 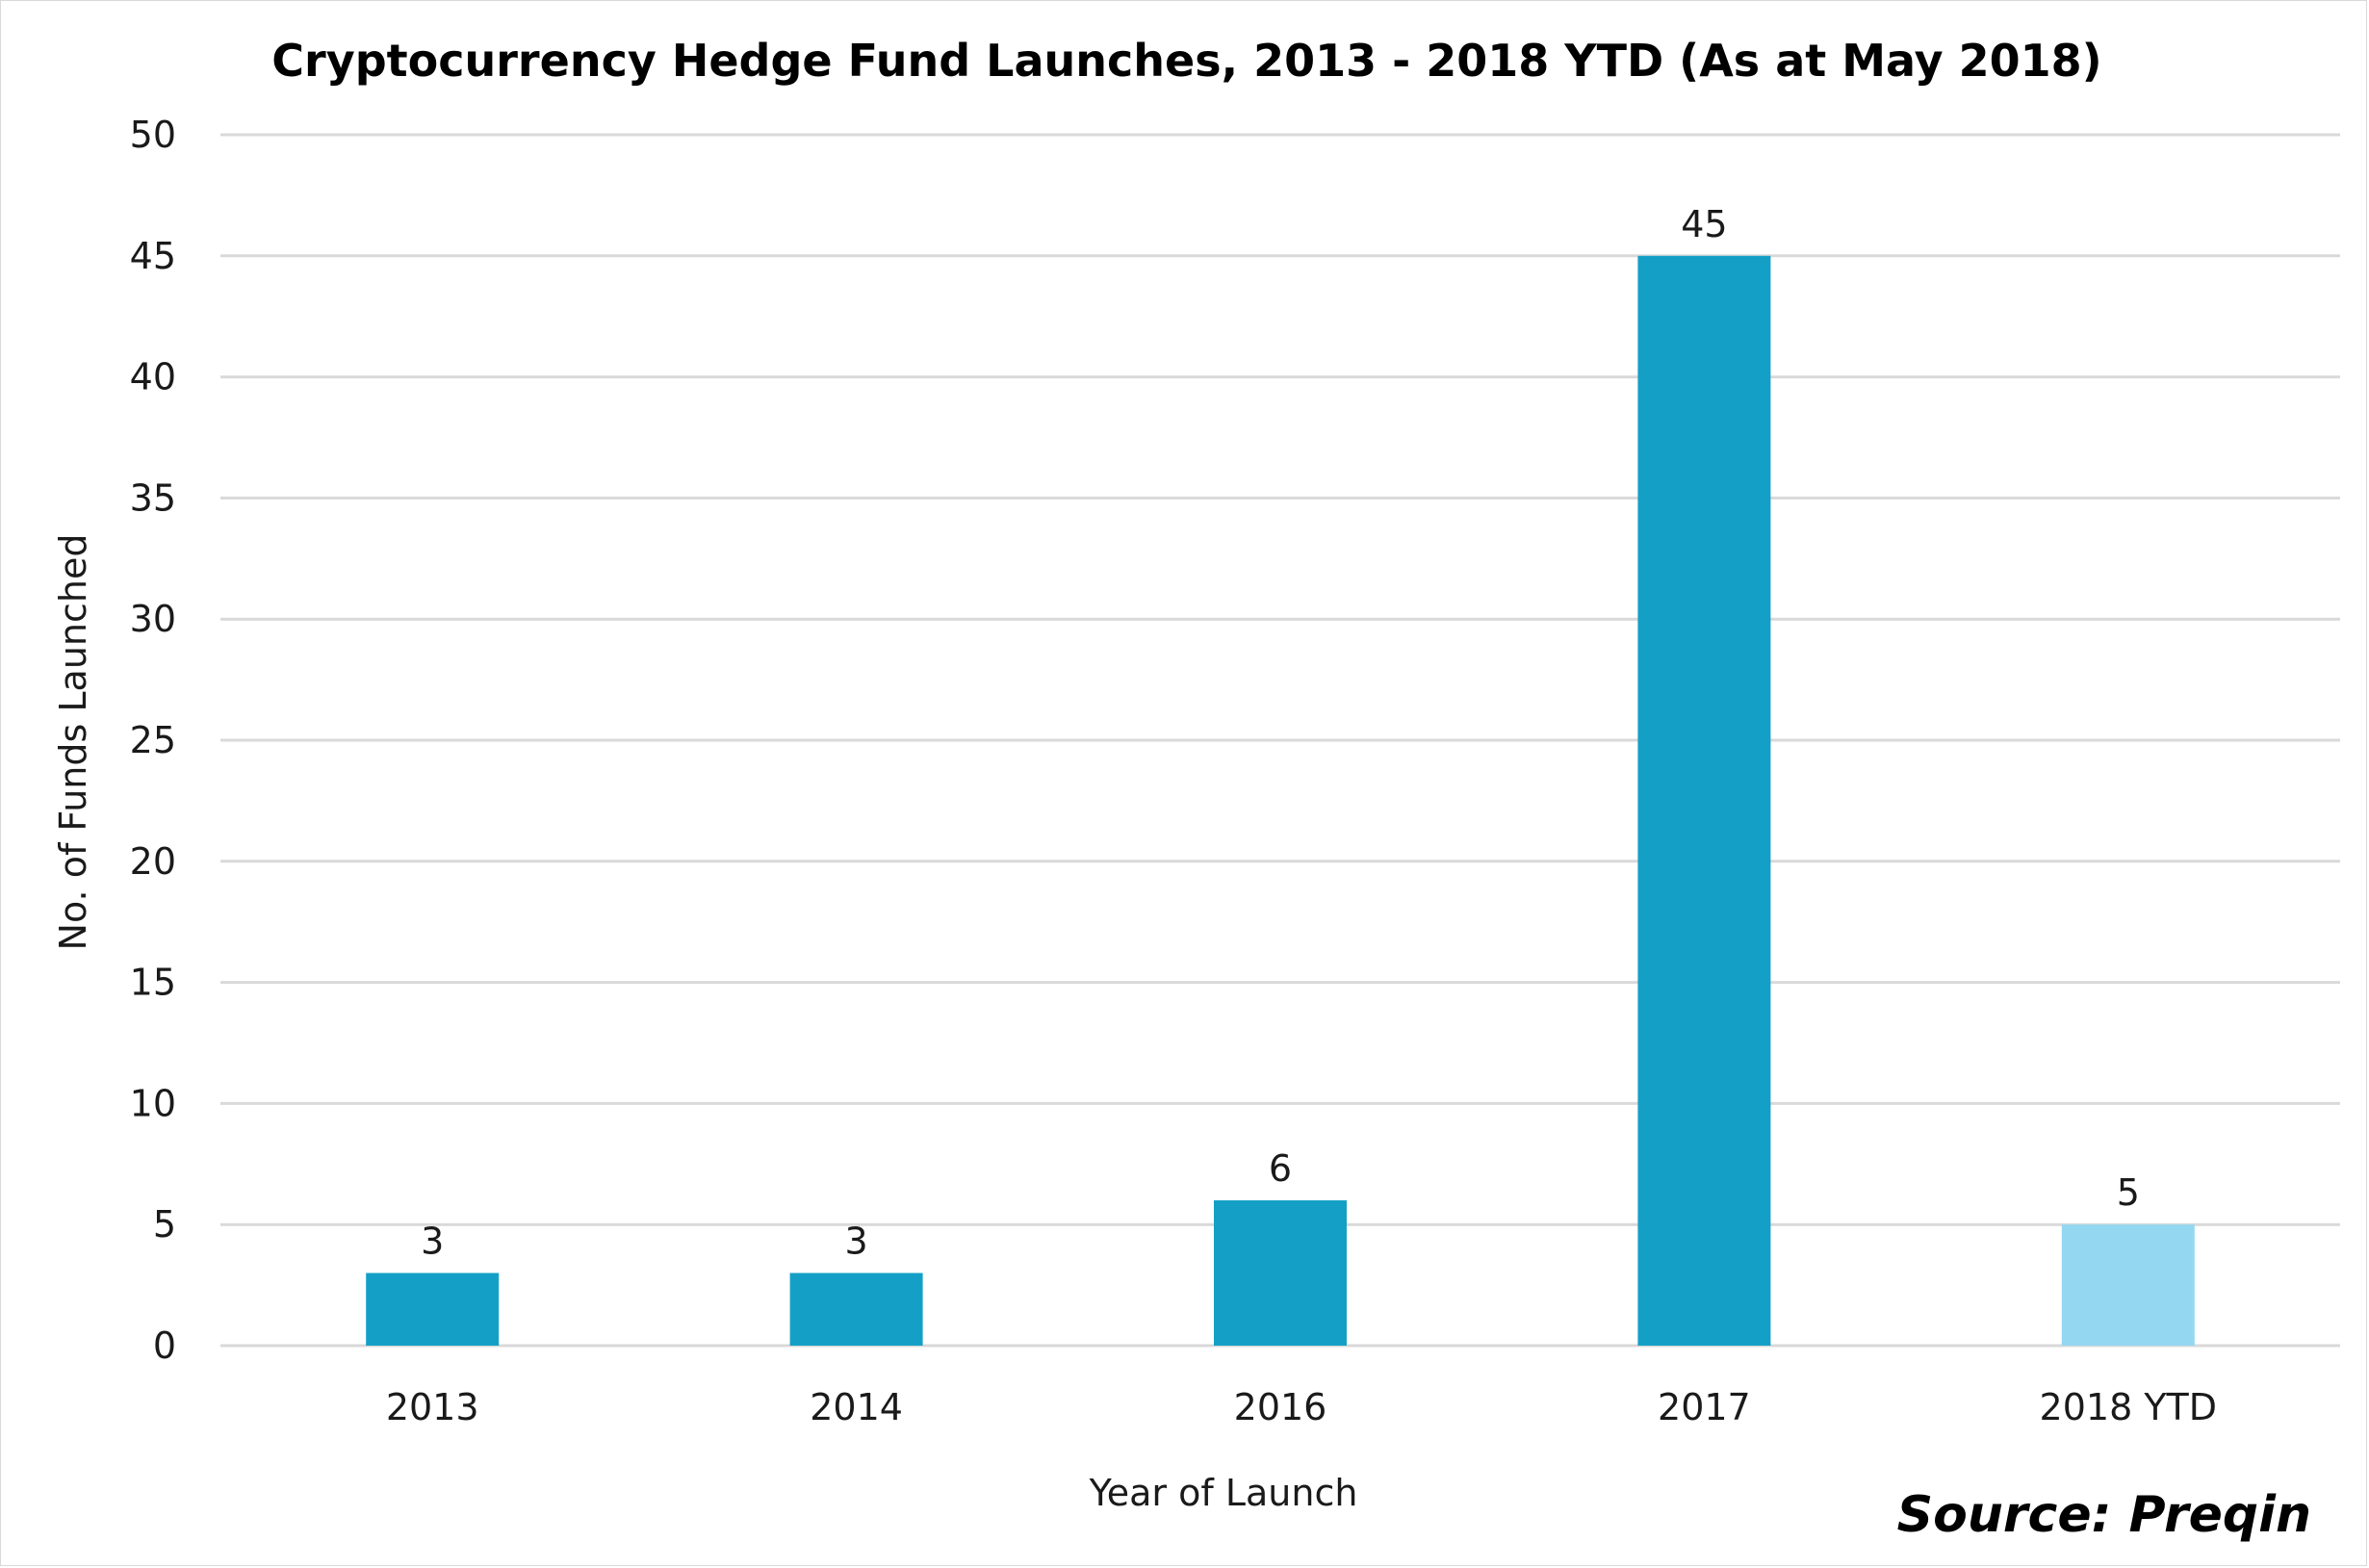 What do you see at coordinates (153, 1103) in the screenshot?
I see `y-tick-label: 10` at bounding box center [153, 1103].